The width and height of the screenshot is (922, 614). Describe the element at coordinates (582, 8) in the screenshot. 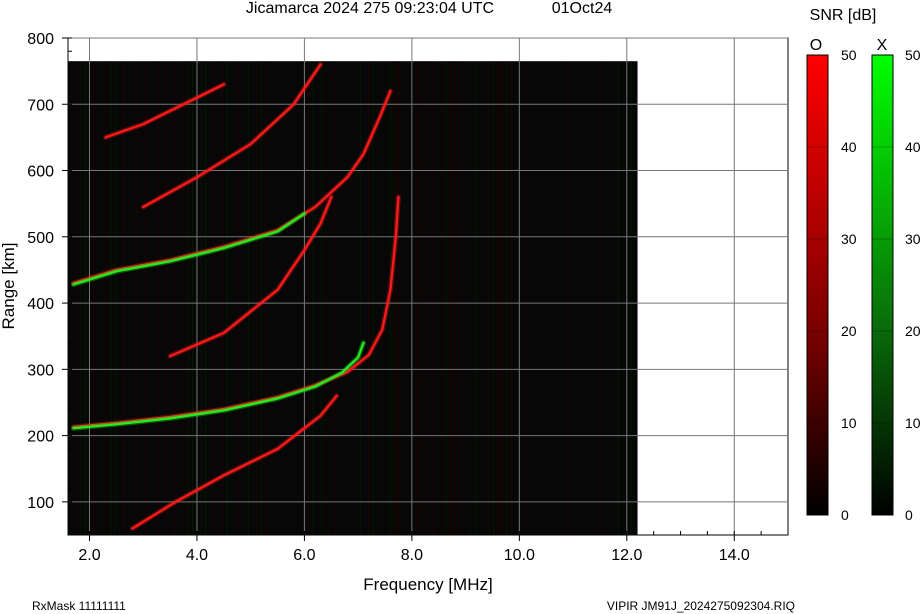

I see `chart-date: 01Oct24` at that location.